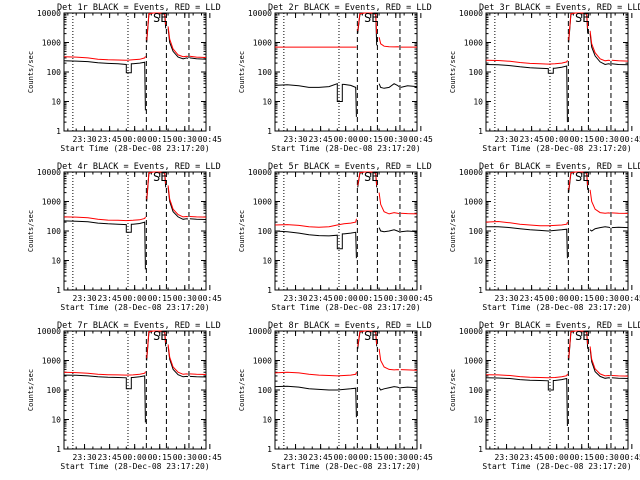  What do you see at coordinates (559, 167) in the screenshot?
I see `panel-title: Det 6r BLACK = Events, RED = LLD` at bounding box center [559, 167].